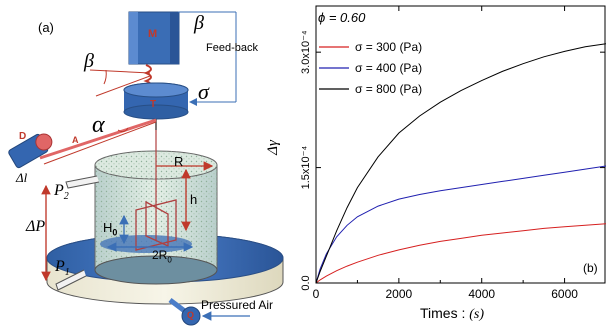  I want to click on two-r0-subscript: 0, so click(169, 260).